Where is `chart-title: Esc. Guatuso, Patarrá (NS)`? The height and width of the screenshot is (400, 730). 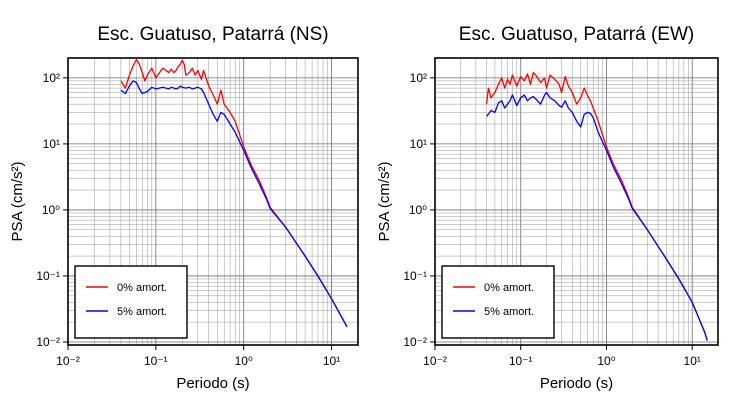
chart-title: Esc. Guatuso, Patarrá (NS) is located at coordinates (212, 34).